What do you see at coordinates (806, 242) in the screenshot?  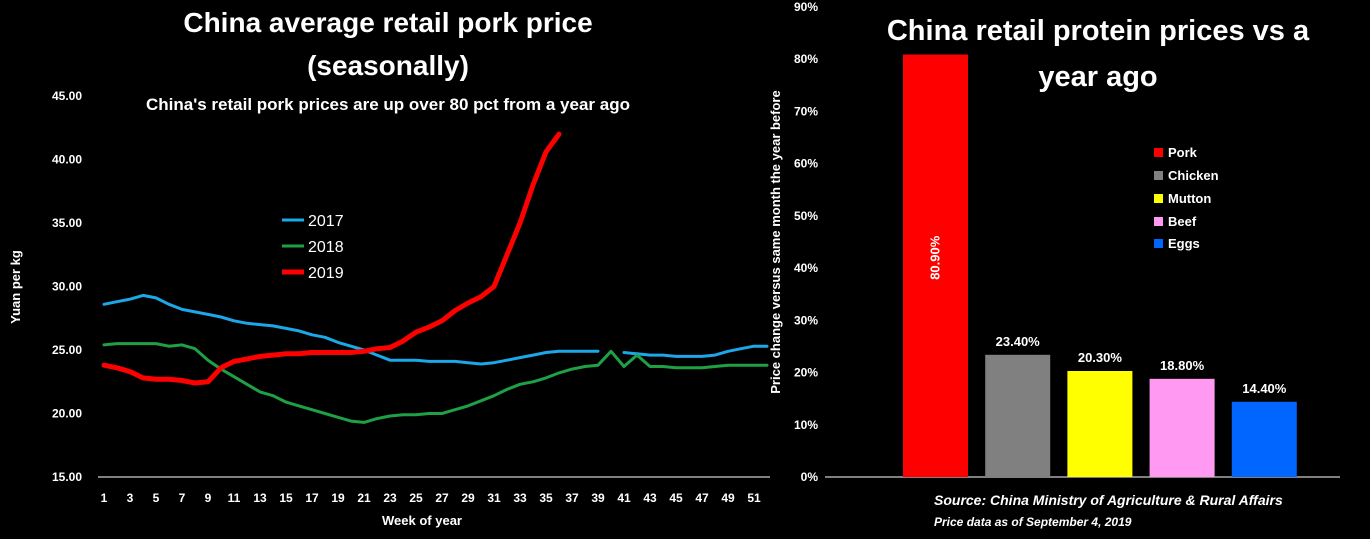 I see `bar-chart-y-ticks: 0% 10% 20% 30% 40% 50% 60% 70% 80% 90%` at bounding box center [806, 242].